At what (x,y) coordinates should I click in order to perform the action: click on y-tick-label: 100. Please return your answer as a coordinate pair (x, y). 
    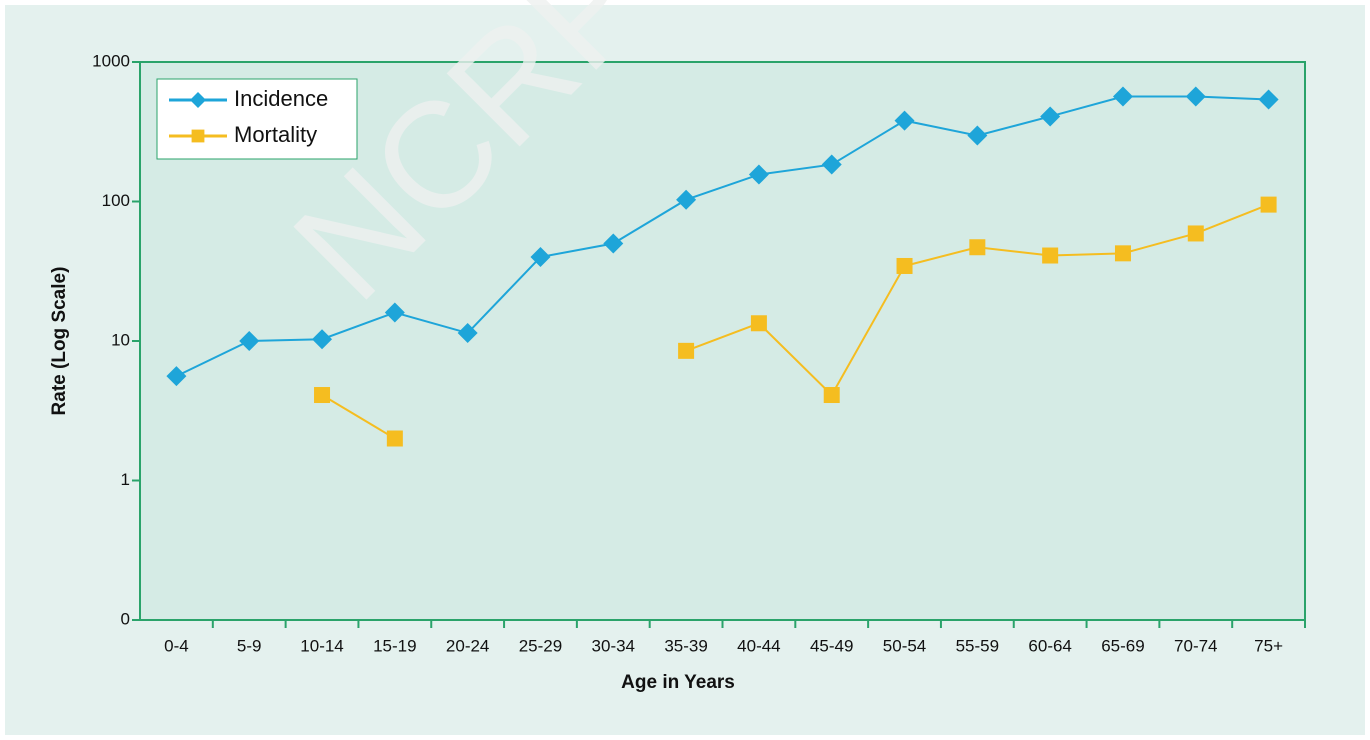
    Looking at the image, I should click on (116, 200).